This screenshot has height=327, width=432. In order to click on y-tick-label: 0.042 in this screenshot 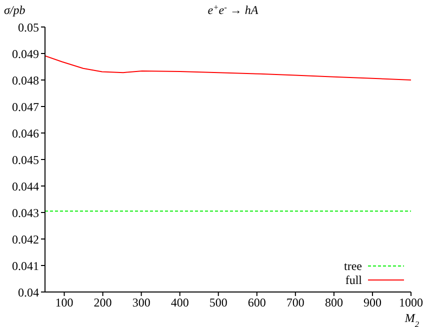, I will do `click(25, 239)`.